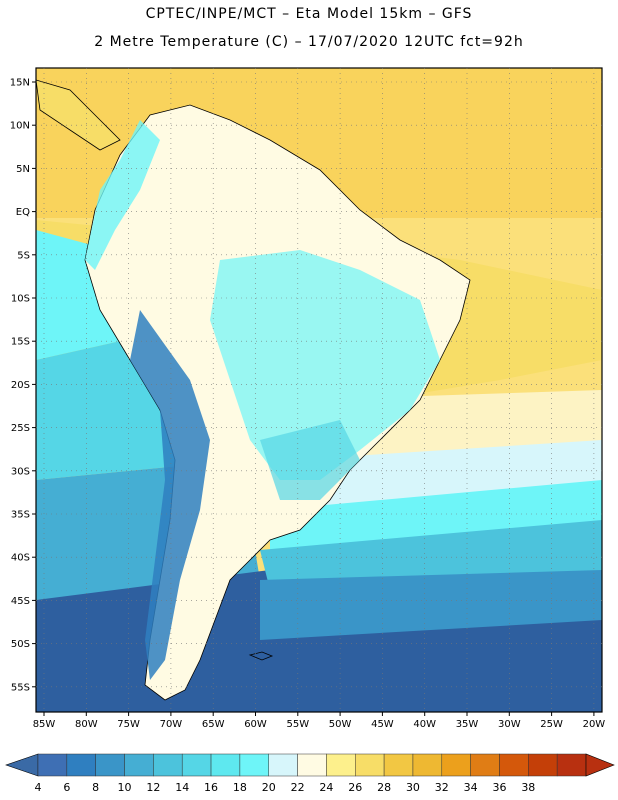  What do you see at coordinates (20, 299) in the screenshot?
I see `lat-tick-label: 10S` at bounding box center [20, 299].